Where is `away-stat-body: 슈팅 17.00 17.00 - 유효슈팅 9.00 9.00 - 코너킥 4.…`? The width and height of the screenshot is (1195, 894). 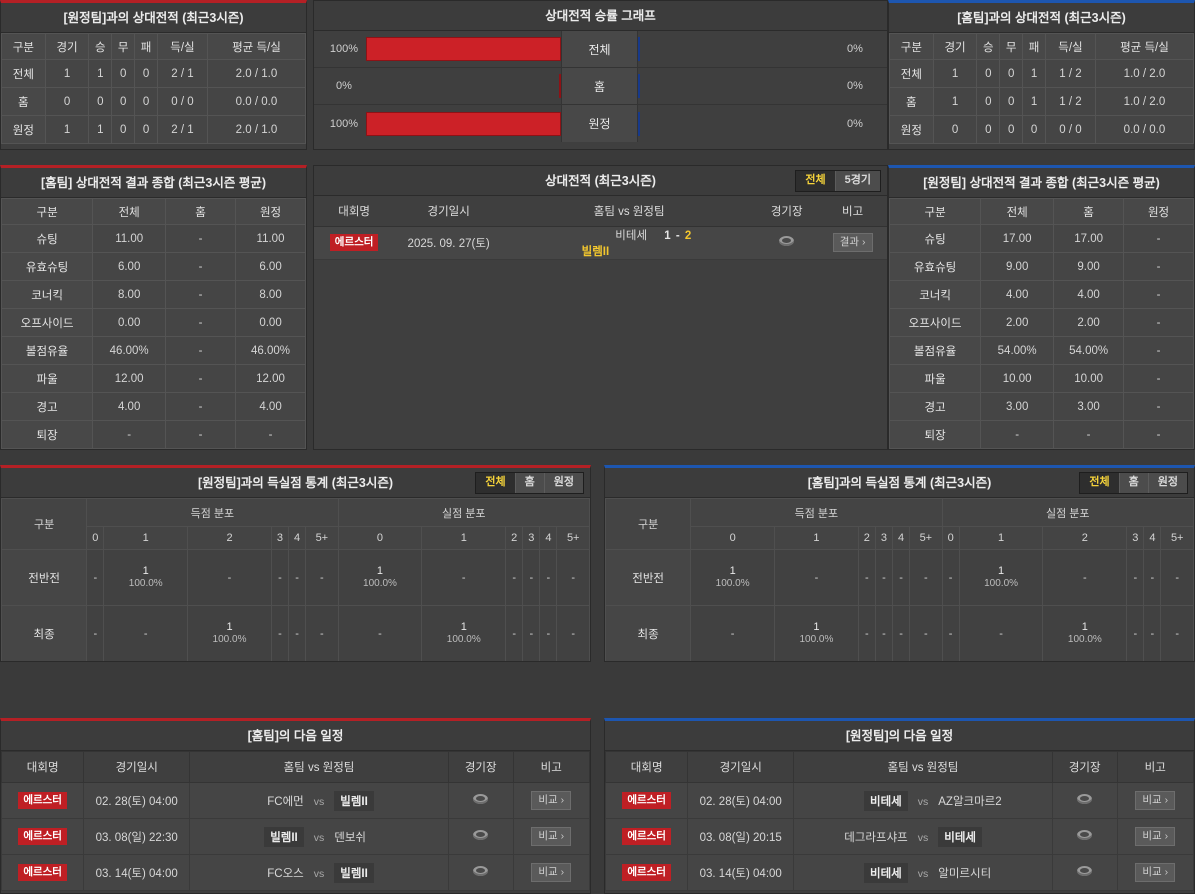
away-stat-body: 슈팅 17.00 17.00 - 유효슈팅 9.00 9.00 - 코너킥 4.… is located at coordinates (1041, 336).